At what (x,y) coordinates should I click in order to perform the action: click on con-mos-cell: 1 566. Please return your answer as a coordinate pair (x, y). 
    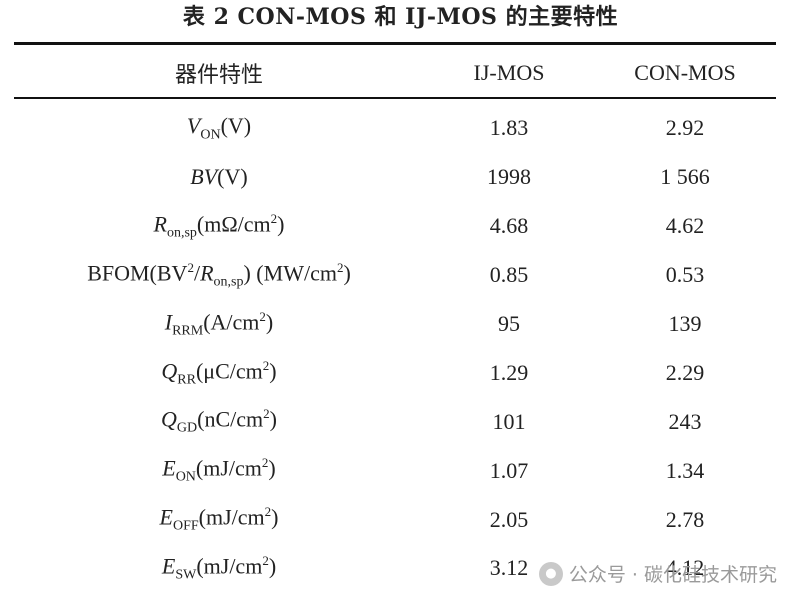
    Looking at the image, I should click on (685, 177).